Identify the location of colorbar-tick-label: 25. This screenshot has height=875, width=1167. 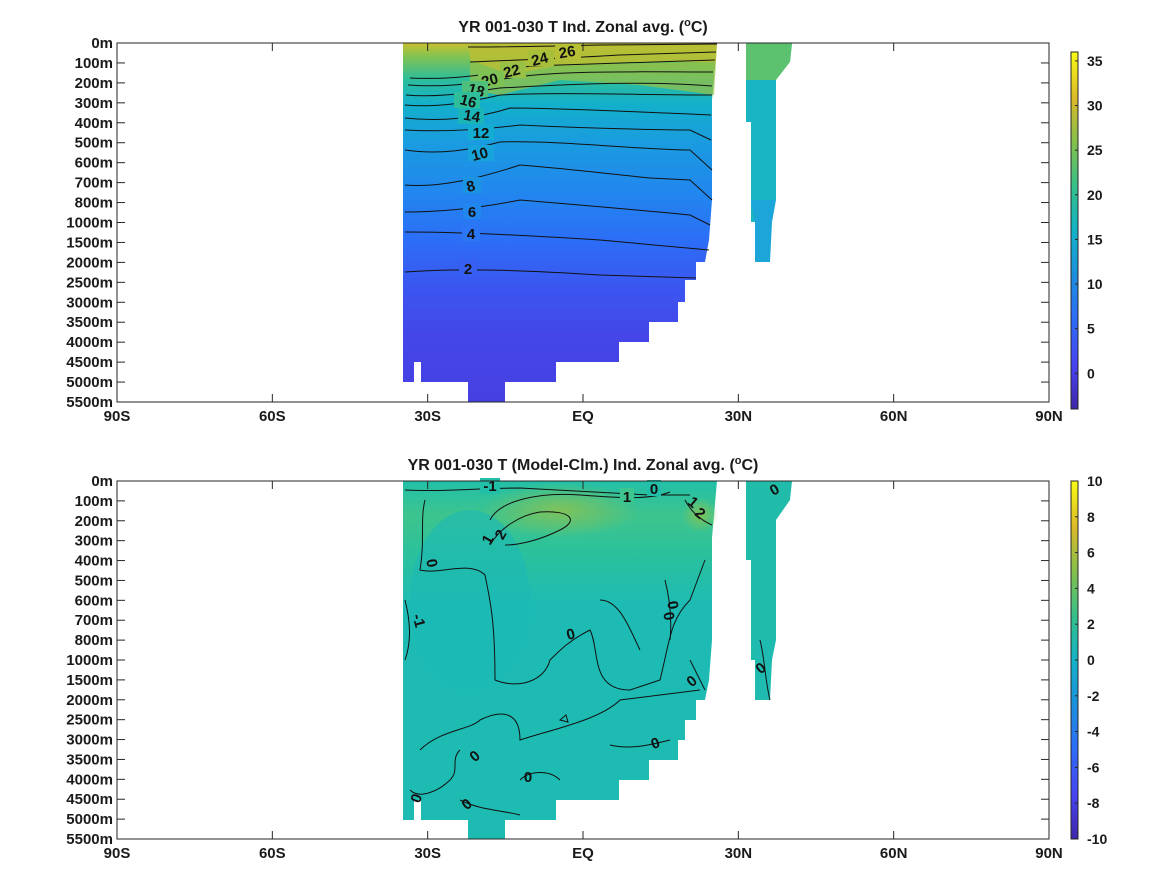
(1095, 150).